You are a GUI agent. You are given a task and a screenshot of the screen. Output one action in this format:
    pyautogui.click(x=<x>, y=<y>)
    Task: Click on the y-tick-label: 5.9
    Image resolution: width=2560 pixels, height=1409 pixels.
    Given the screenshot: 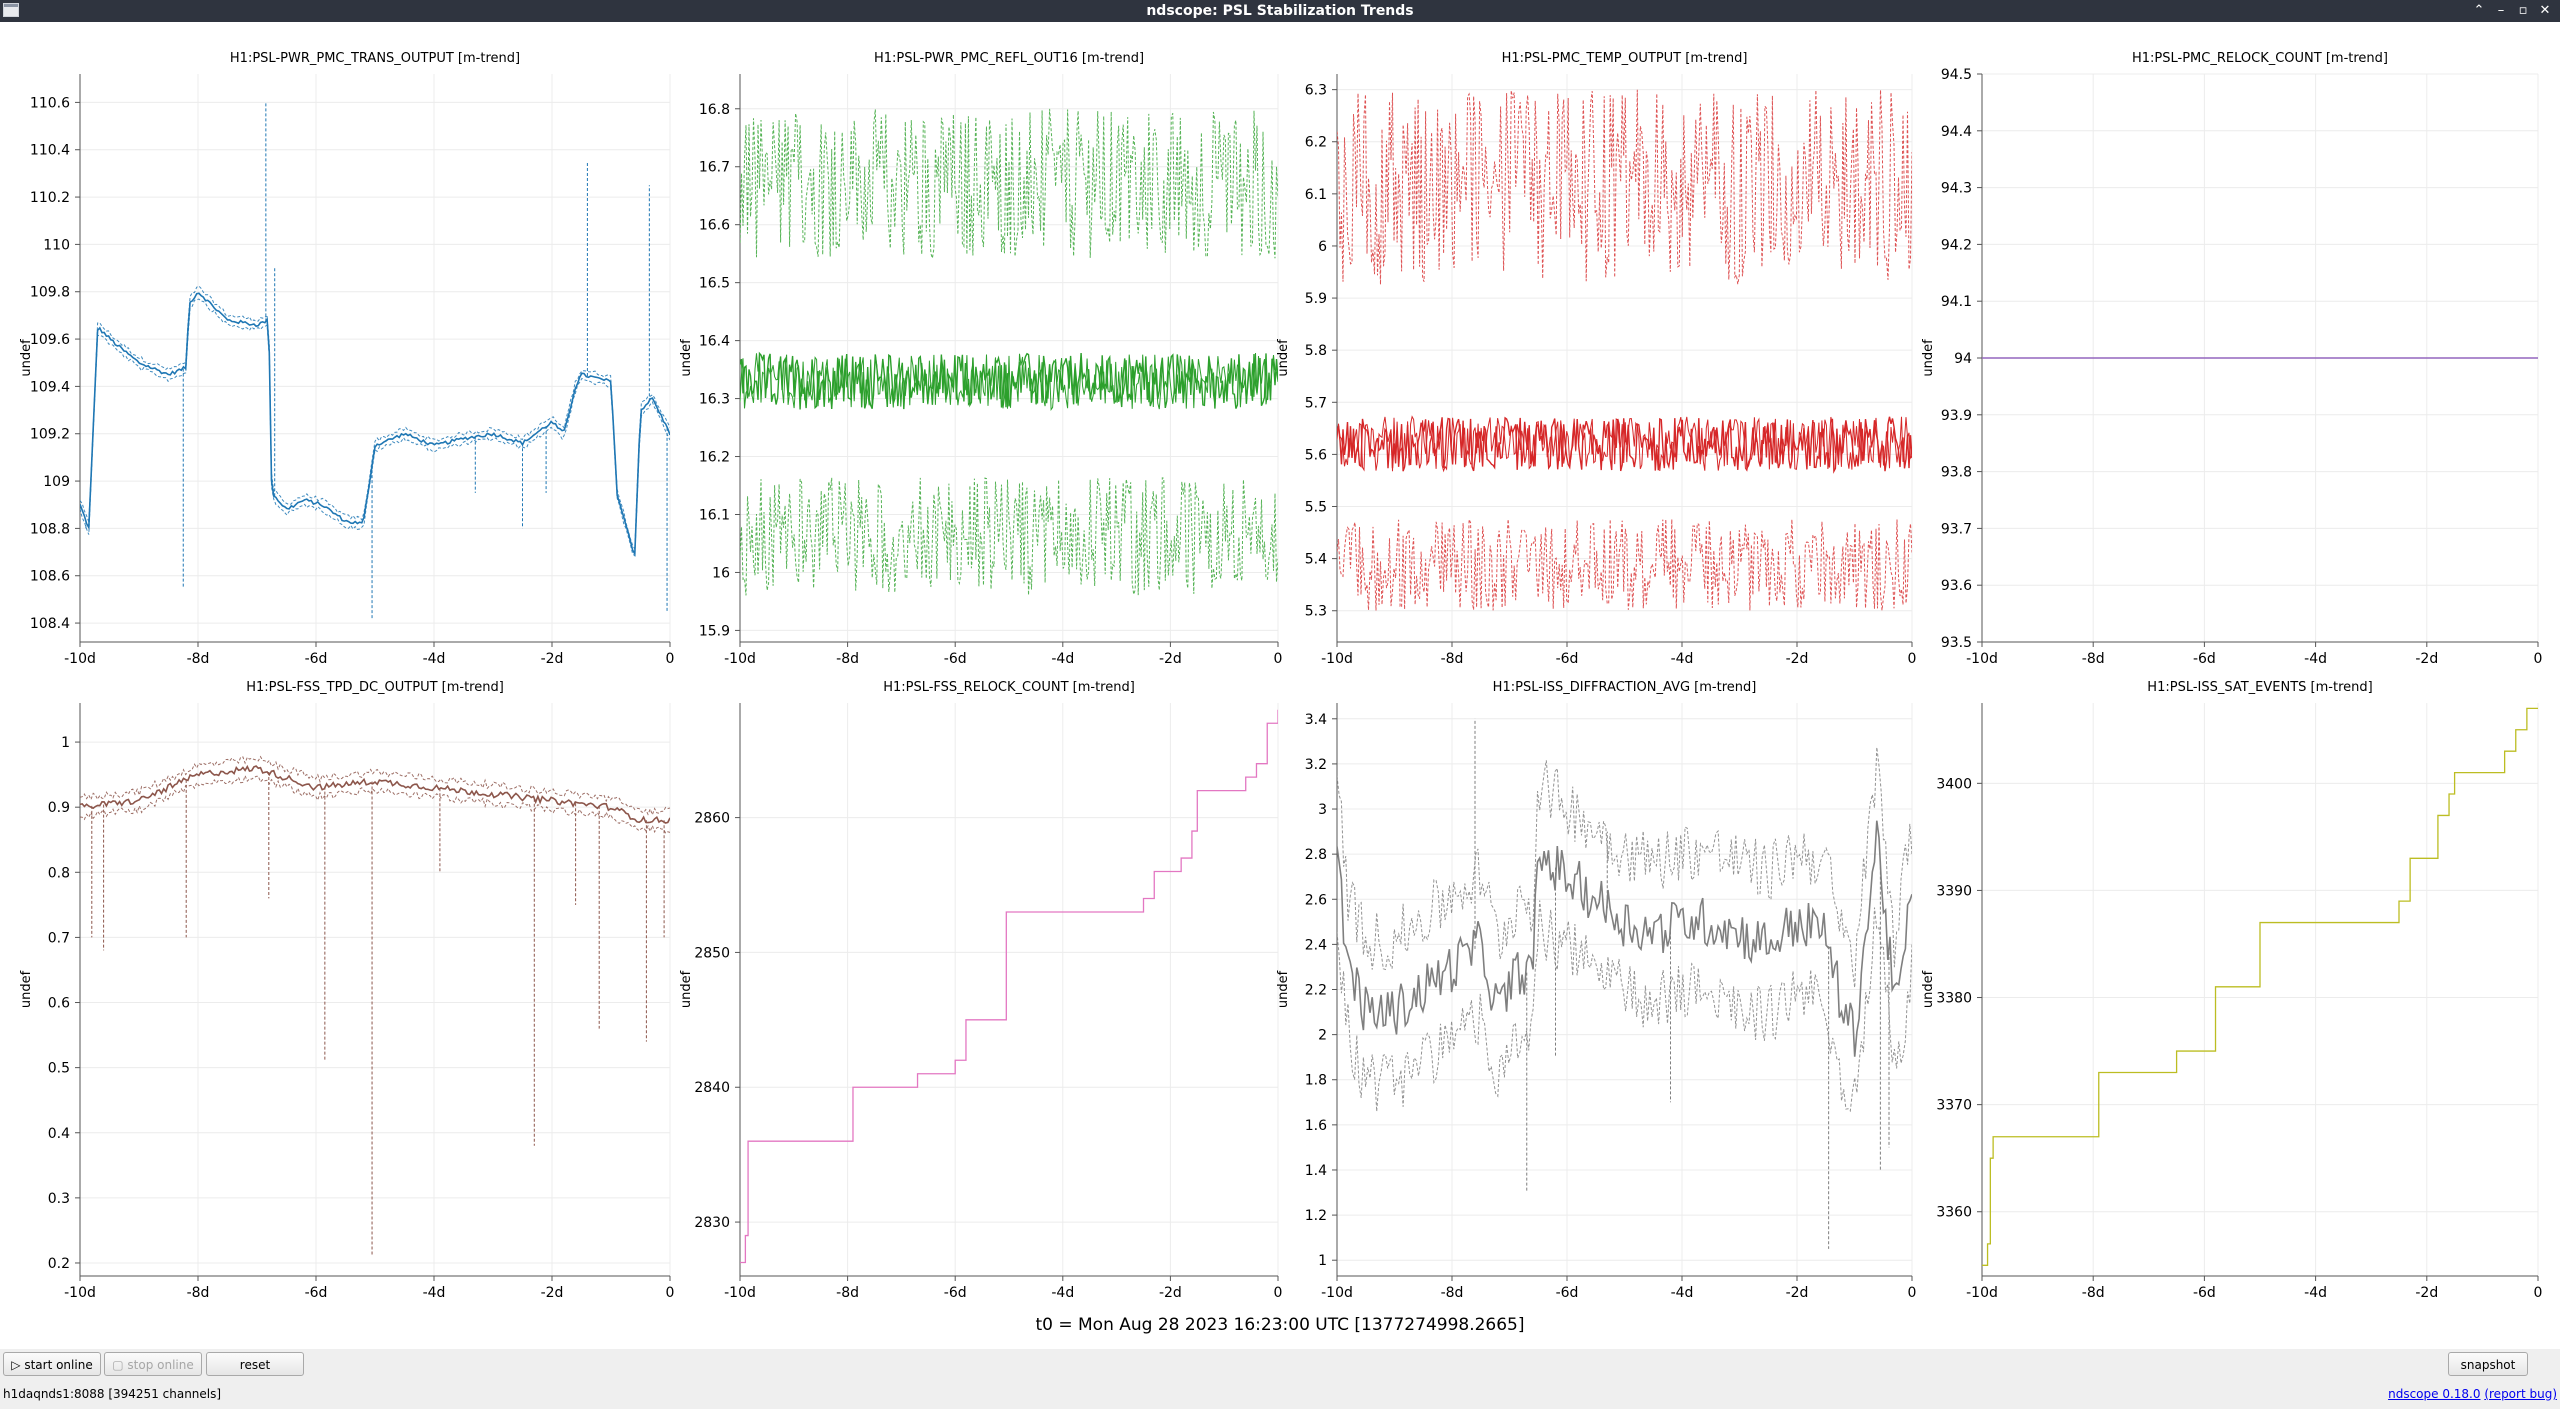 What is the action you would take?
    pyautogui.click(x=1316, y=299)
    